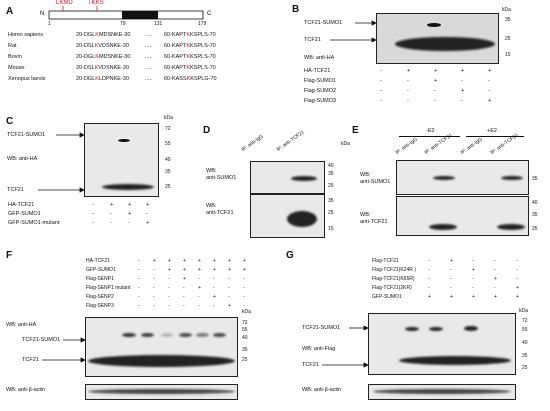 The image size is (550, 411). I want to click on marker: 72, so click(525, 321).